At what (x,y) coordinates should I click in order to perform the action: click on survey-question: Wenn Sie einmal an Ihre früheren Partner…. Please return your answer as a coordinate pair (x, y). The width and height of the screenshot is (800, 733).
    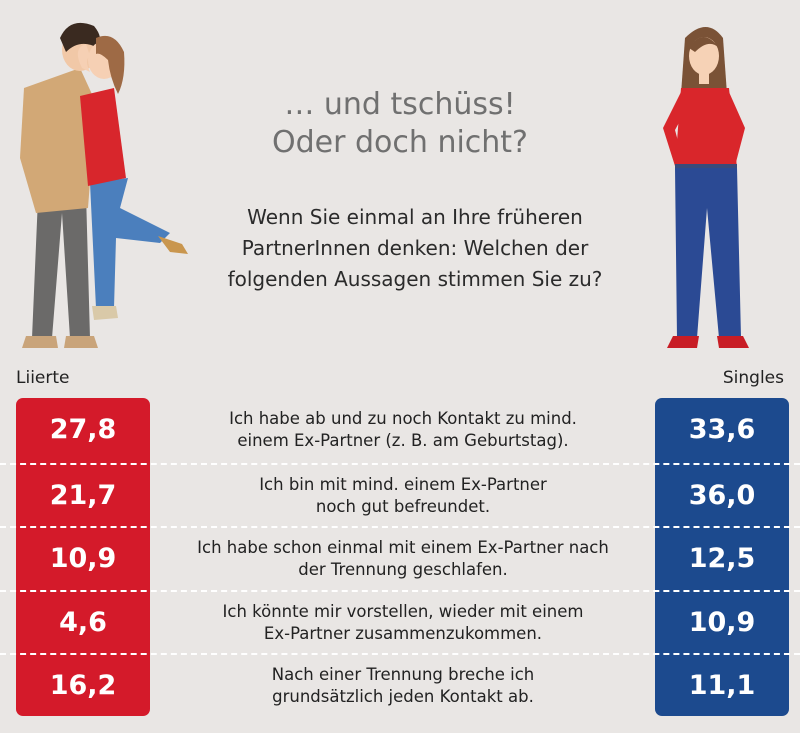
    Looking at the image, I should click on (415, 248).